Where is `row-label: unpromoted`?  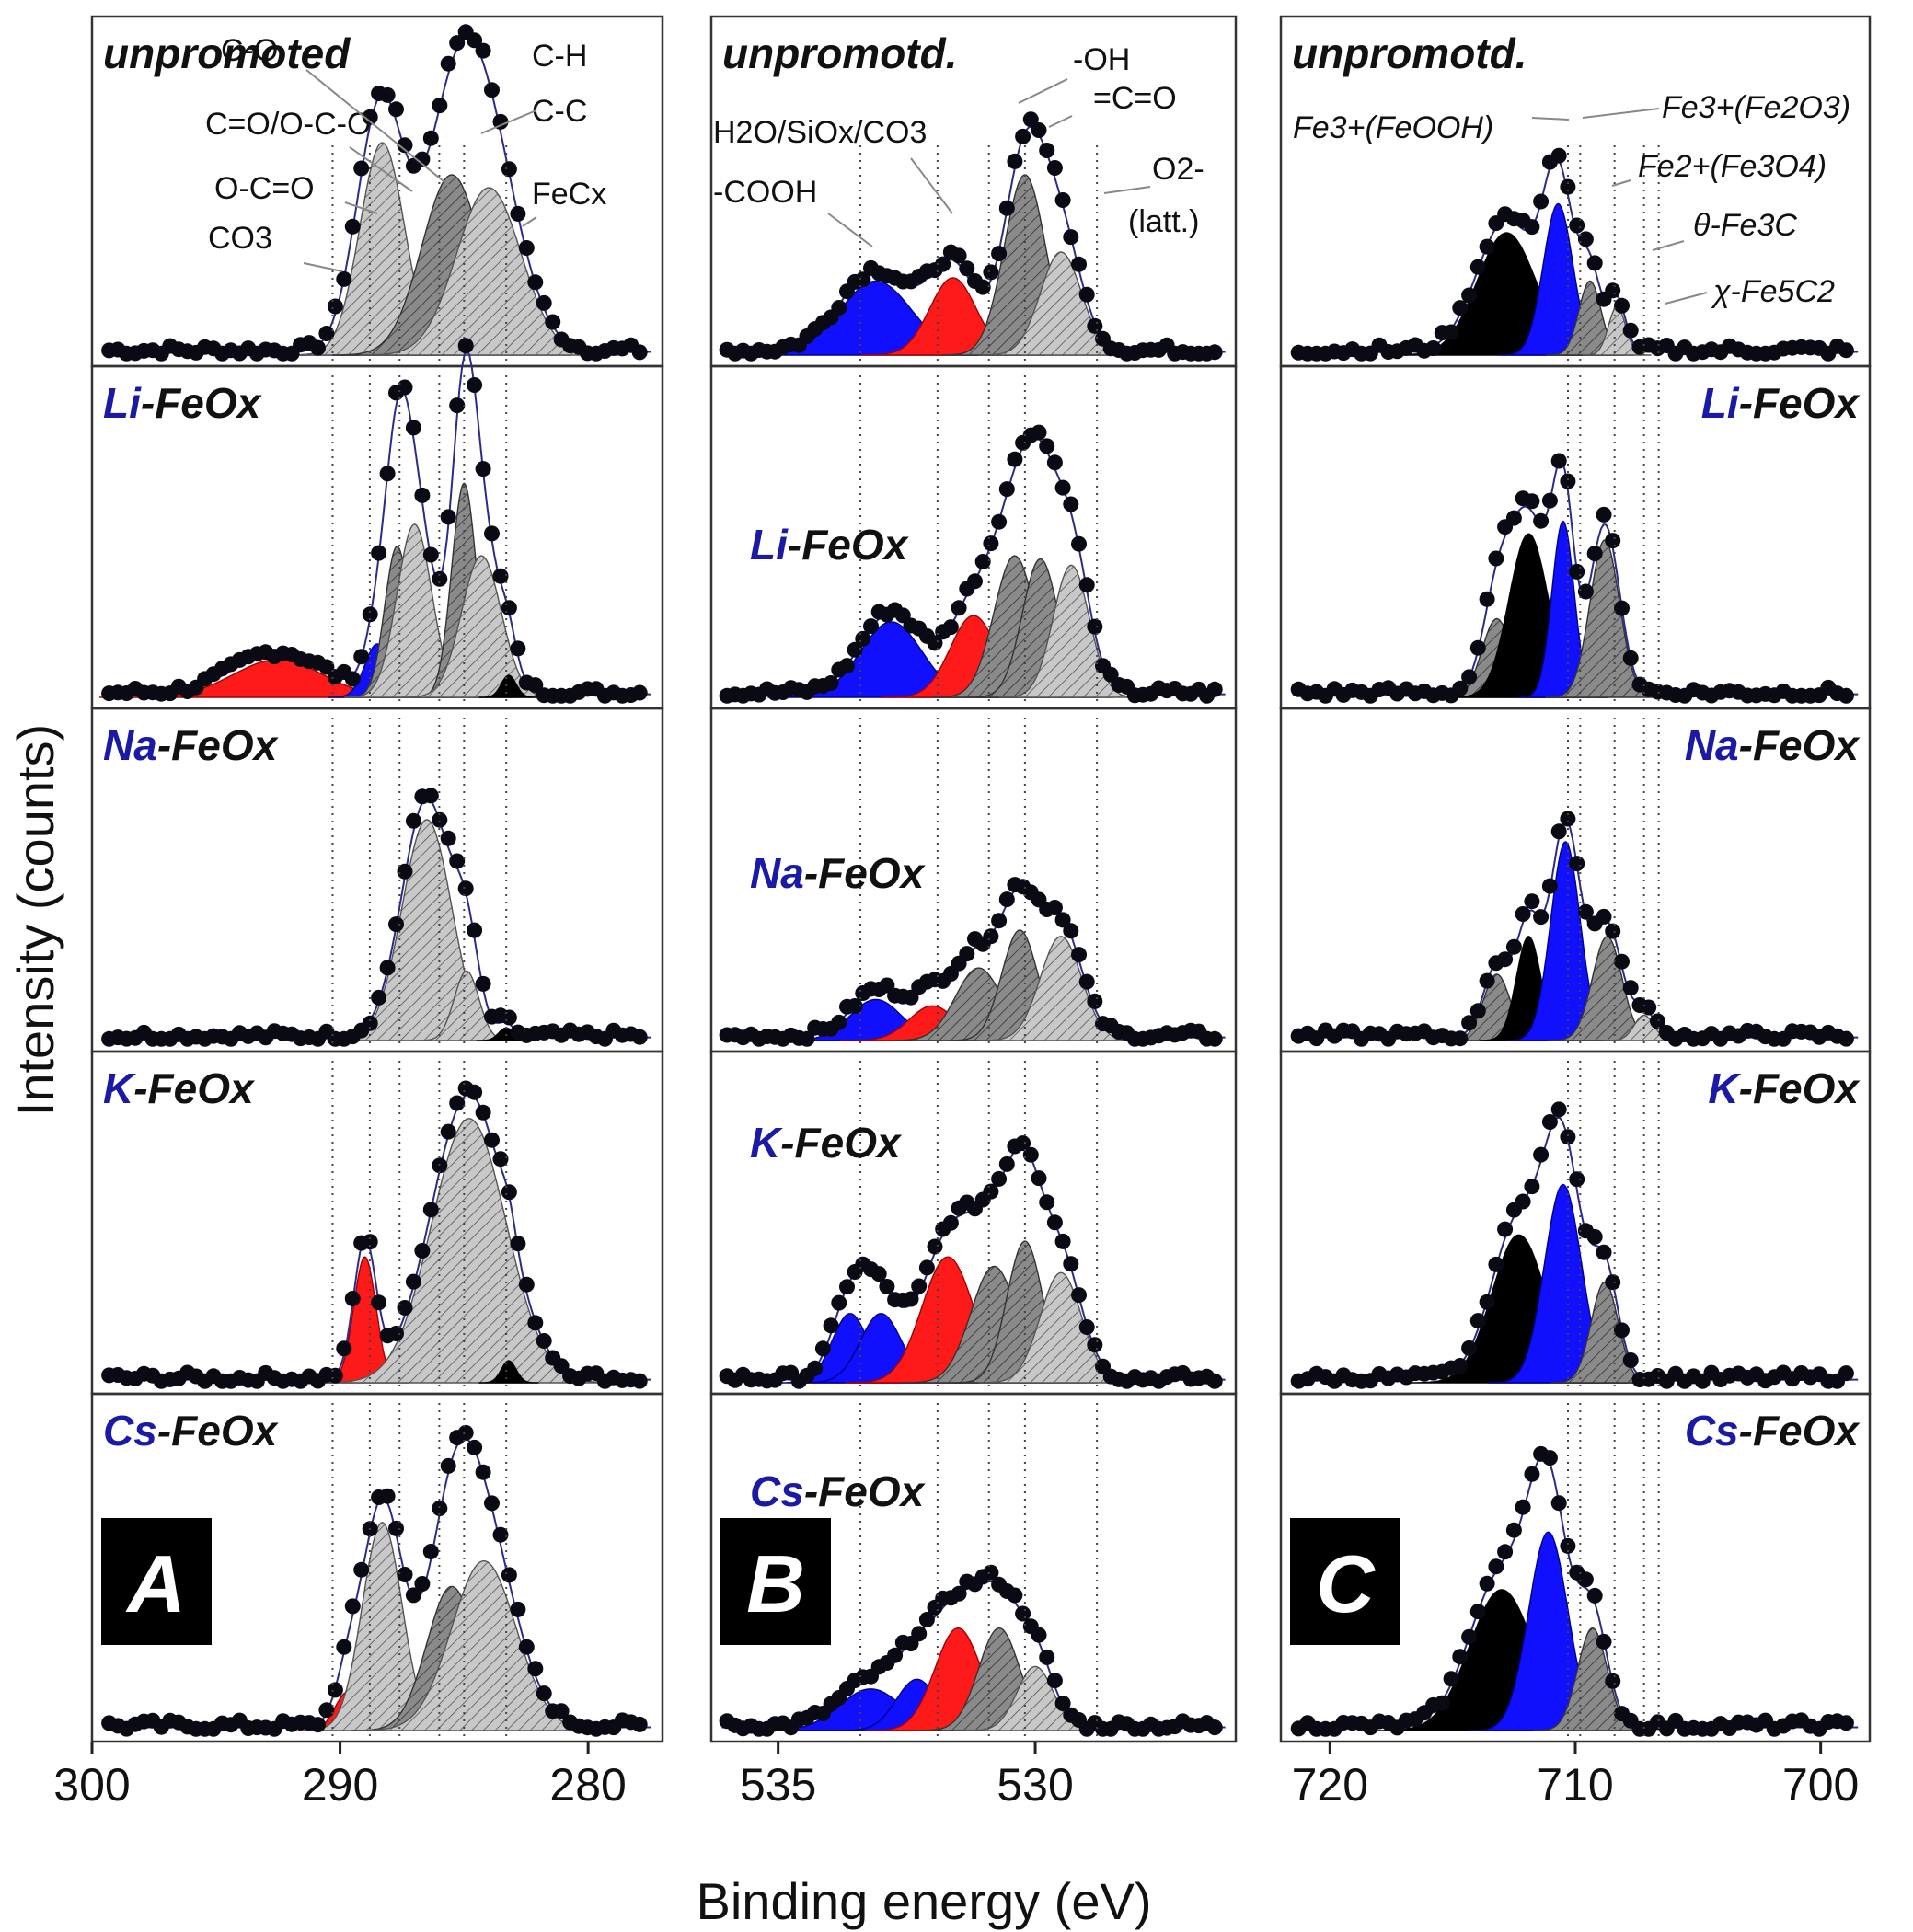 row-label: unpromoted is located at coordinates (227, 53).